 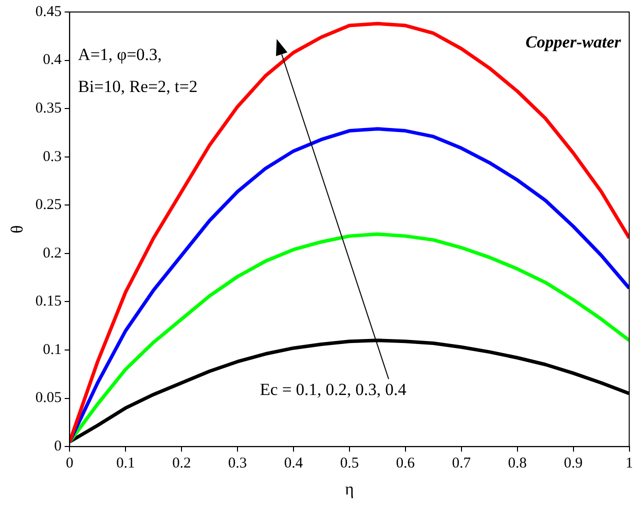 What do you see at coordinates (629, 464) in the screenshot?
I see `x-tick-label: 1` at bounding box center [629, 464].